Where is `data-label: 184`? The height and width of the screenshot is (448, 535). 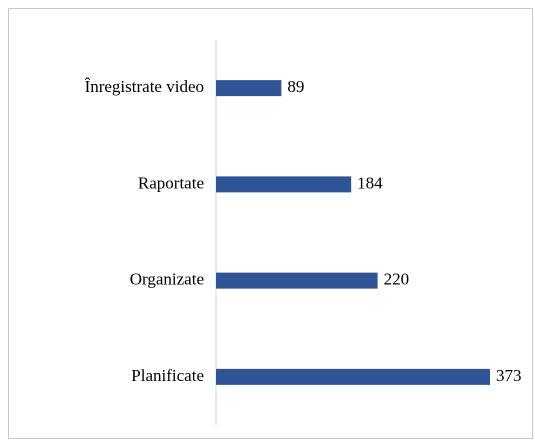 data-label: 184 is located at coordinates (370, 182).